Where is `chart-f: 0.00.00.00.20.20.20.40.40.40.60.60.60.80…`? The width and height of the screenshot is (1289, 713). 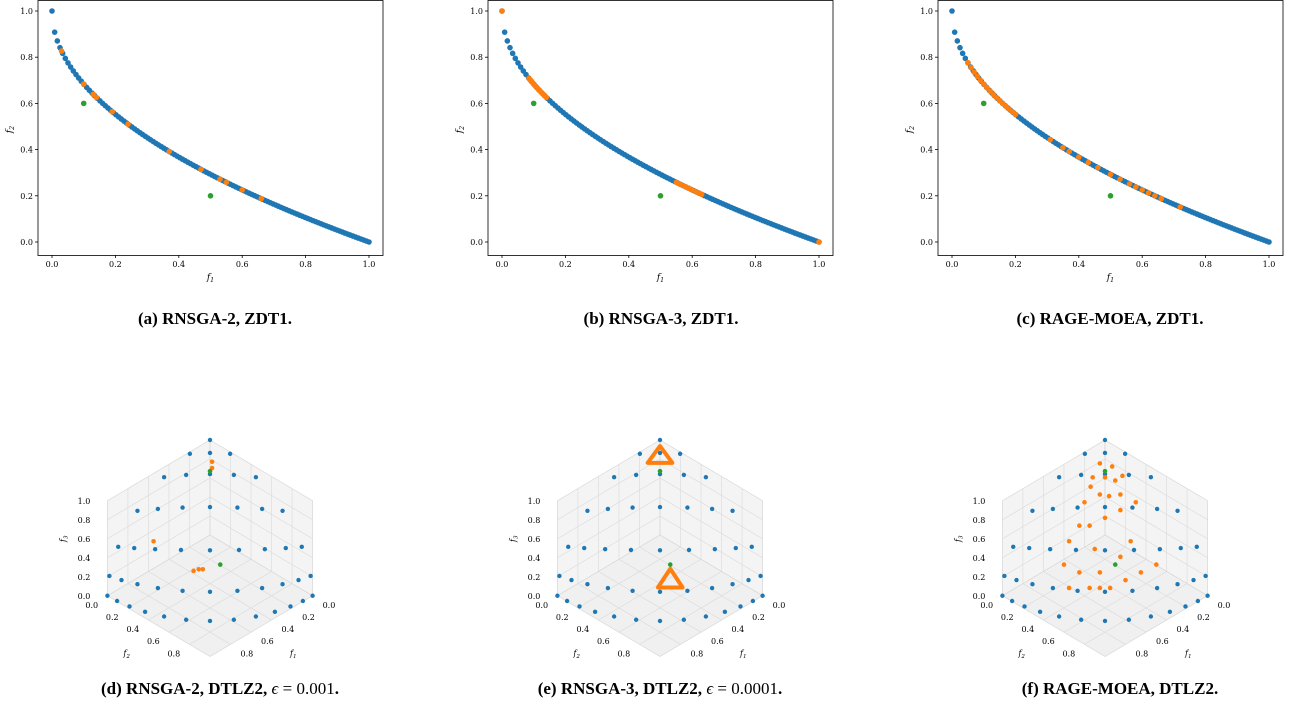 chart-f: 0.00.00.00.20.20.20.40.40.40.60.60.60.80… is located at coordinates (1105, 515).